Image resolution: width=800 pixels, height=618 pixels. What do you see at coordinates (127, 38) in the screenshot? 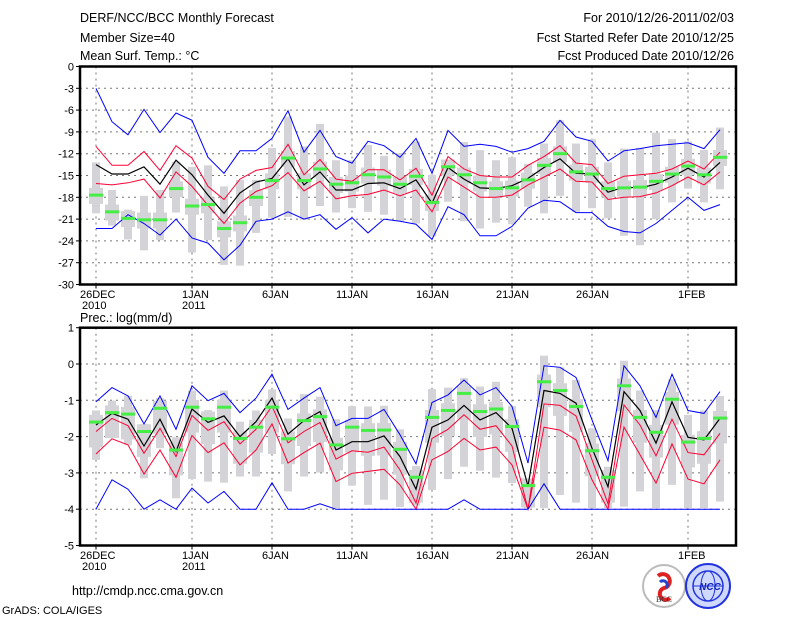
I see `member-size: Member Size=40` at bounding box center [127, 38].